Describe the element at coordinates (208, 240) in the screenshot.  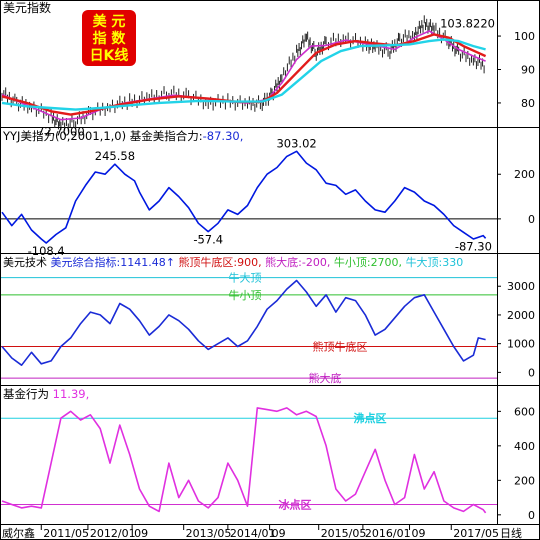
I see `data-label: -57.4` at that location.